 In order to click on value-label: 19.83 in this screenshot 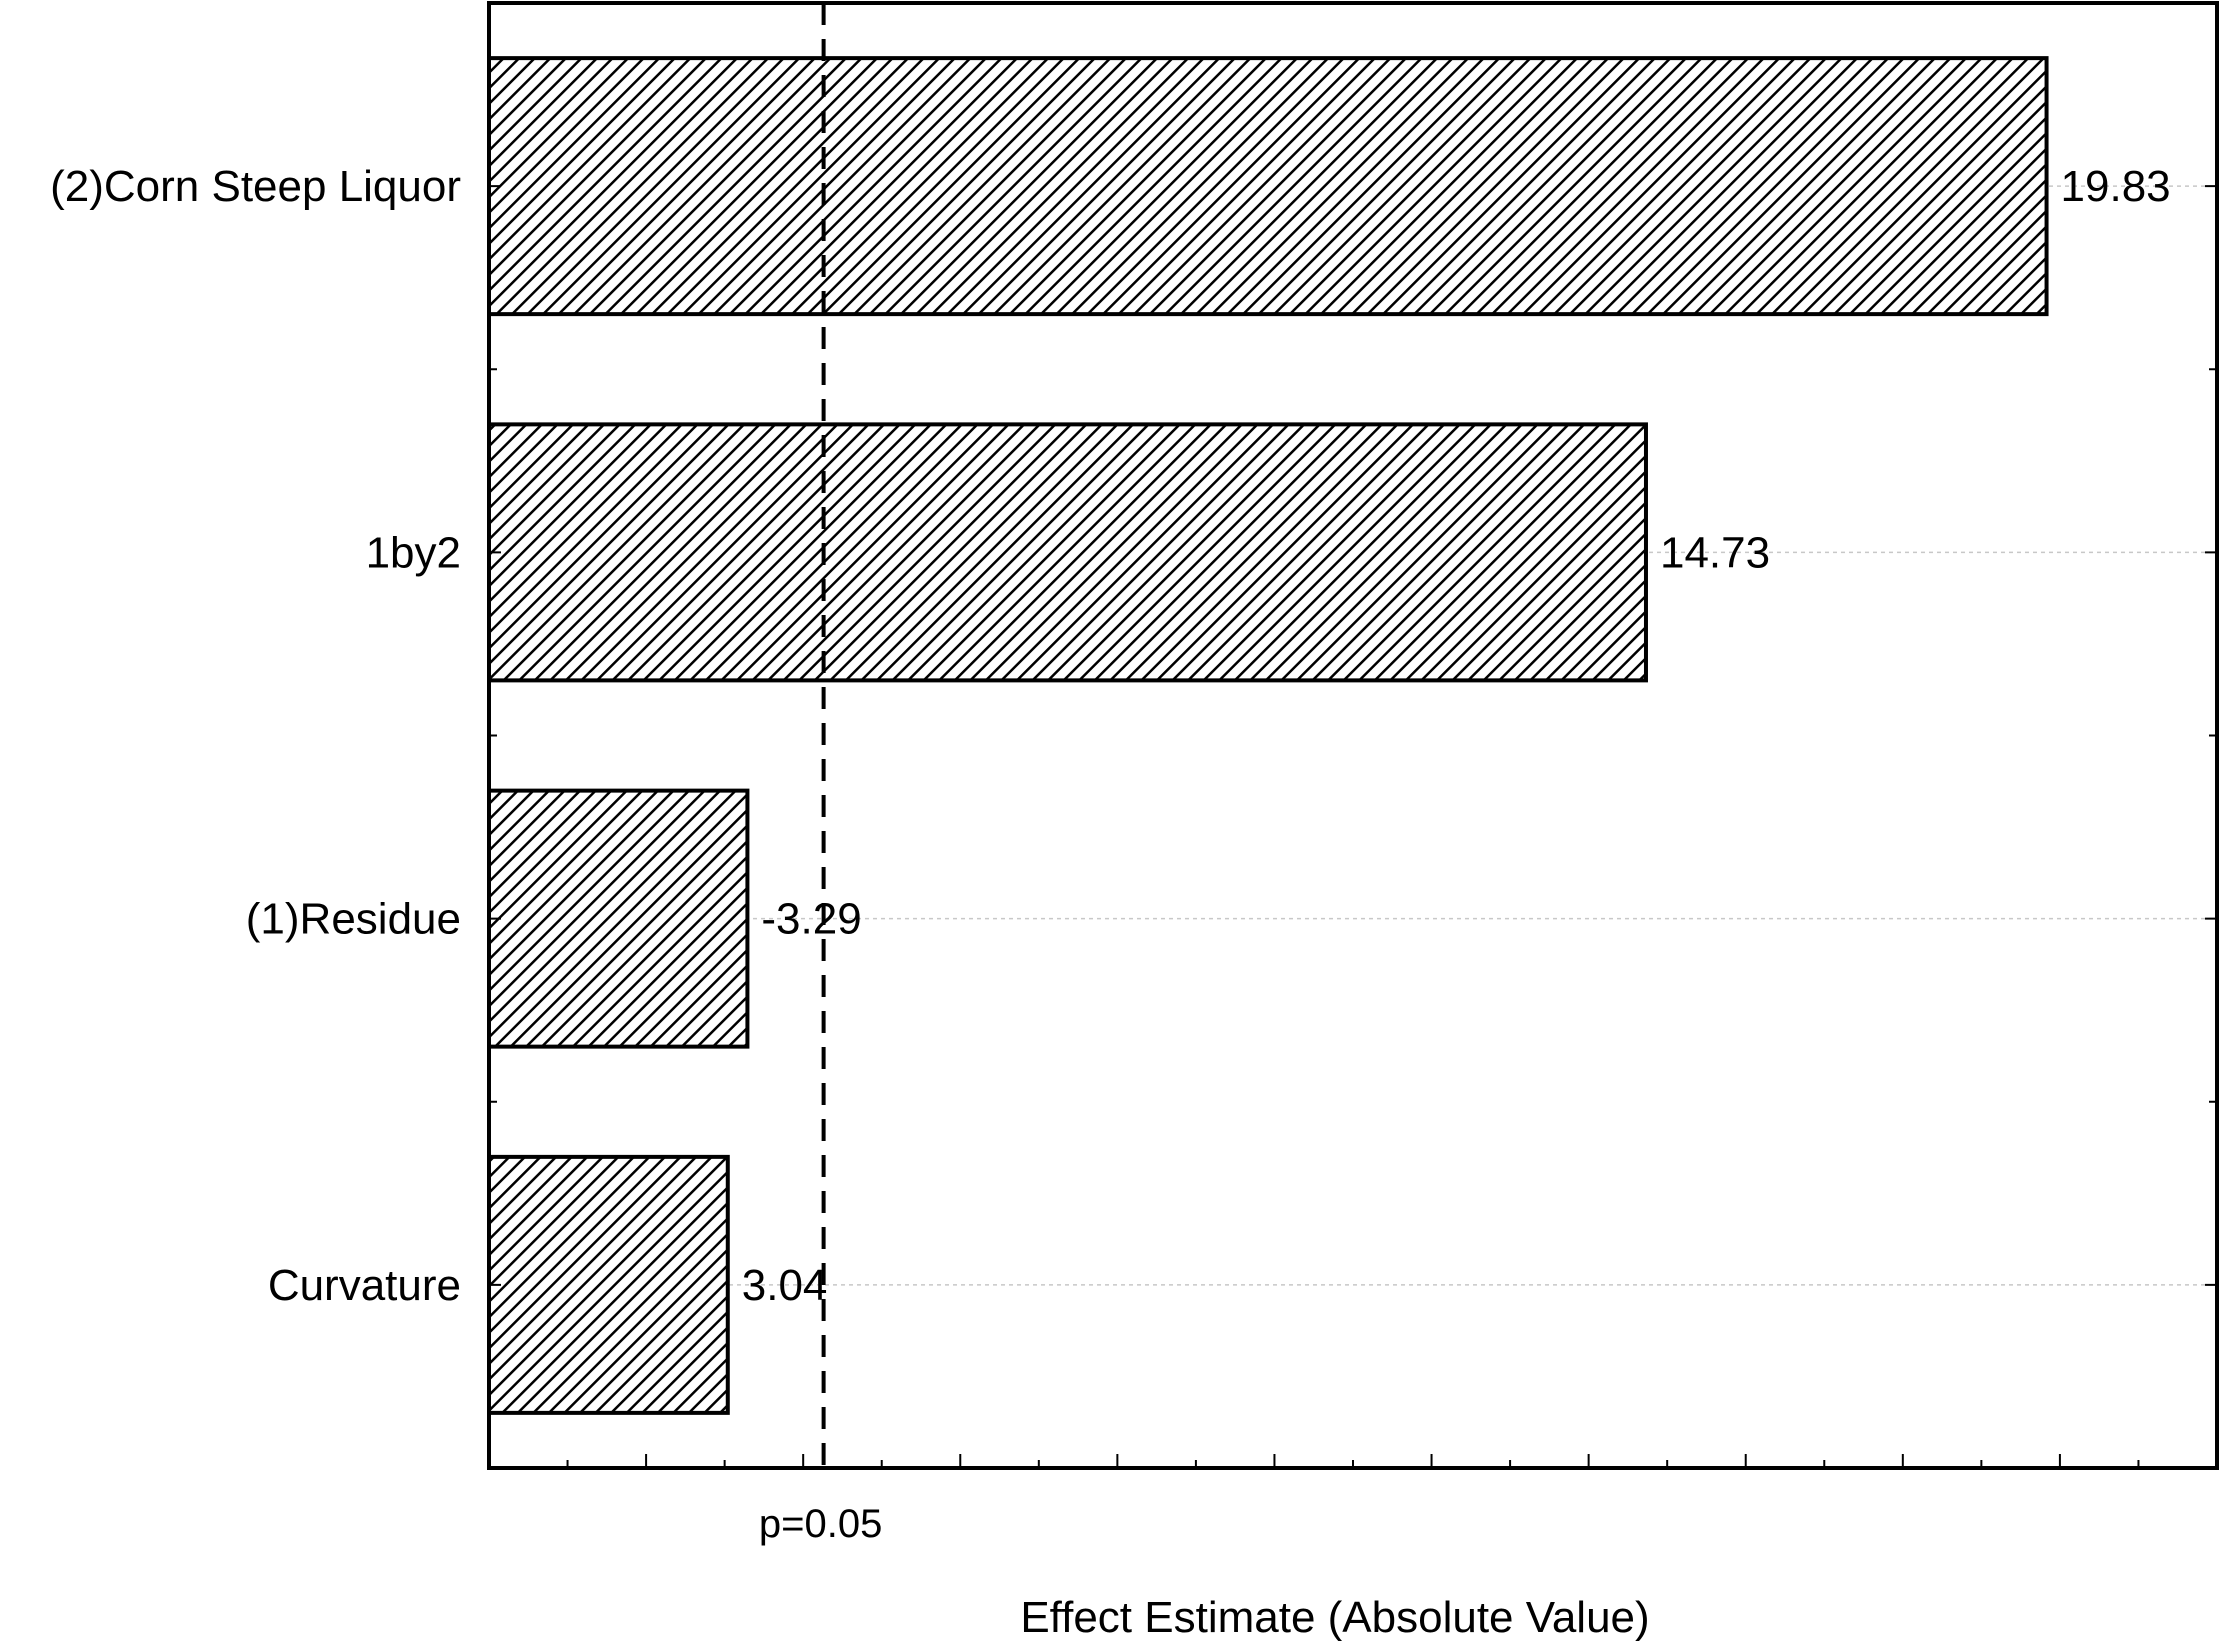, I will do `click(2116, 186)`.